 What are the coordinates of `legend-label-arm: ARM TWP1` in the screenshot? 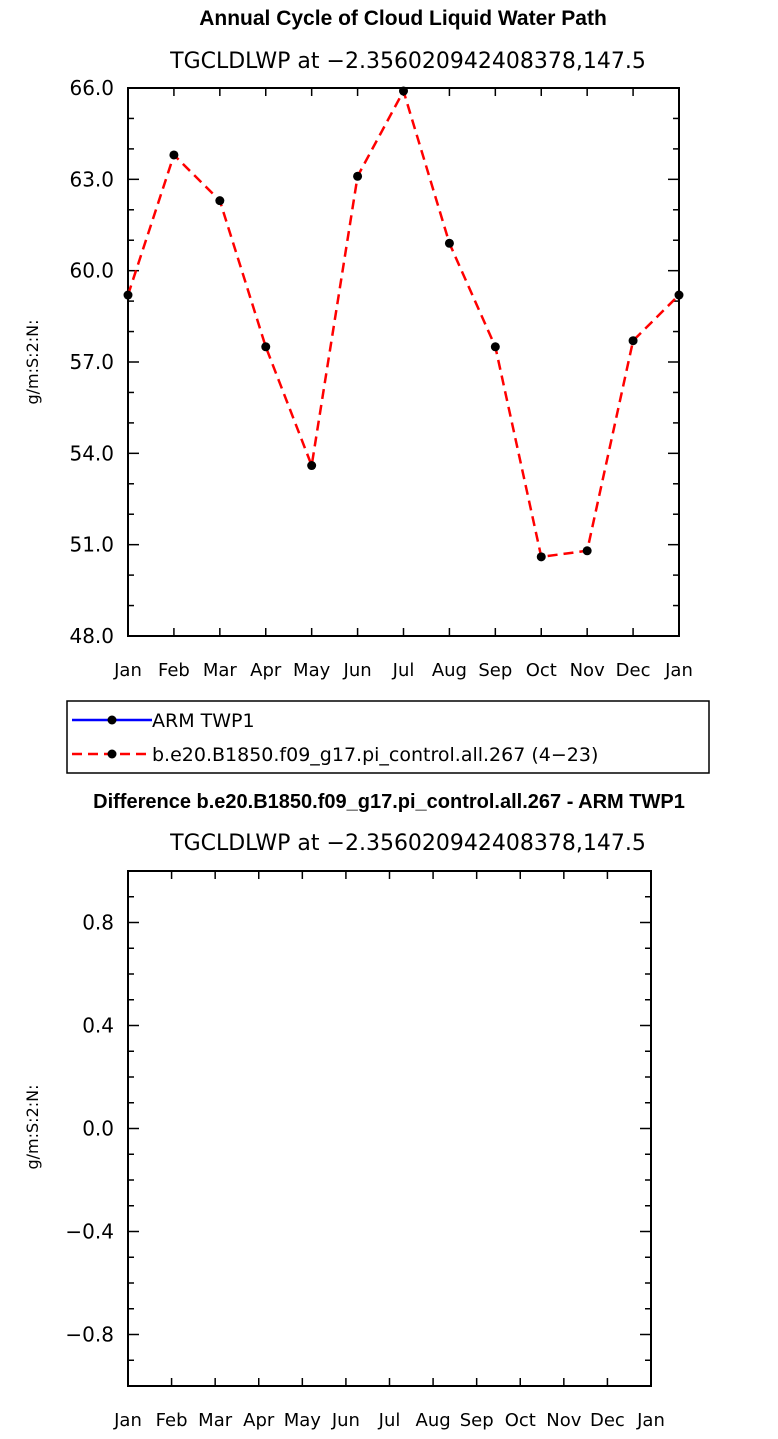 It's located at (203, 721).